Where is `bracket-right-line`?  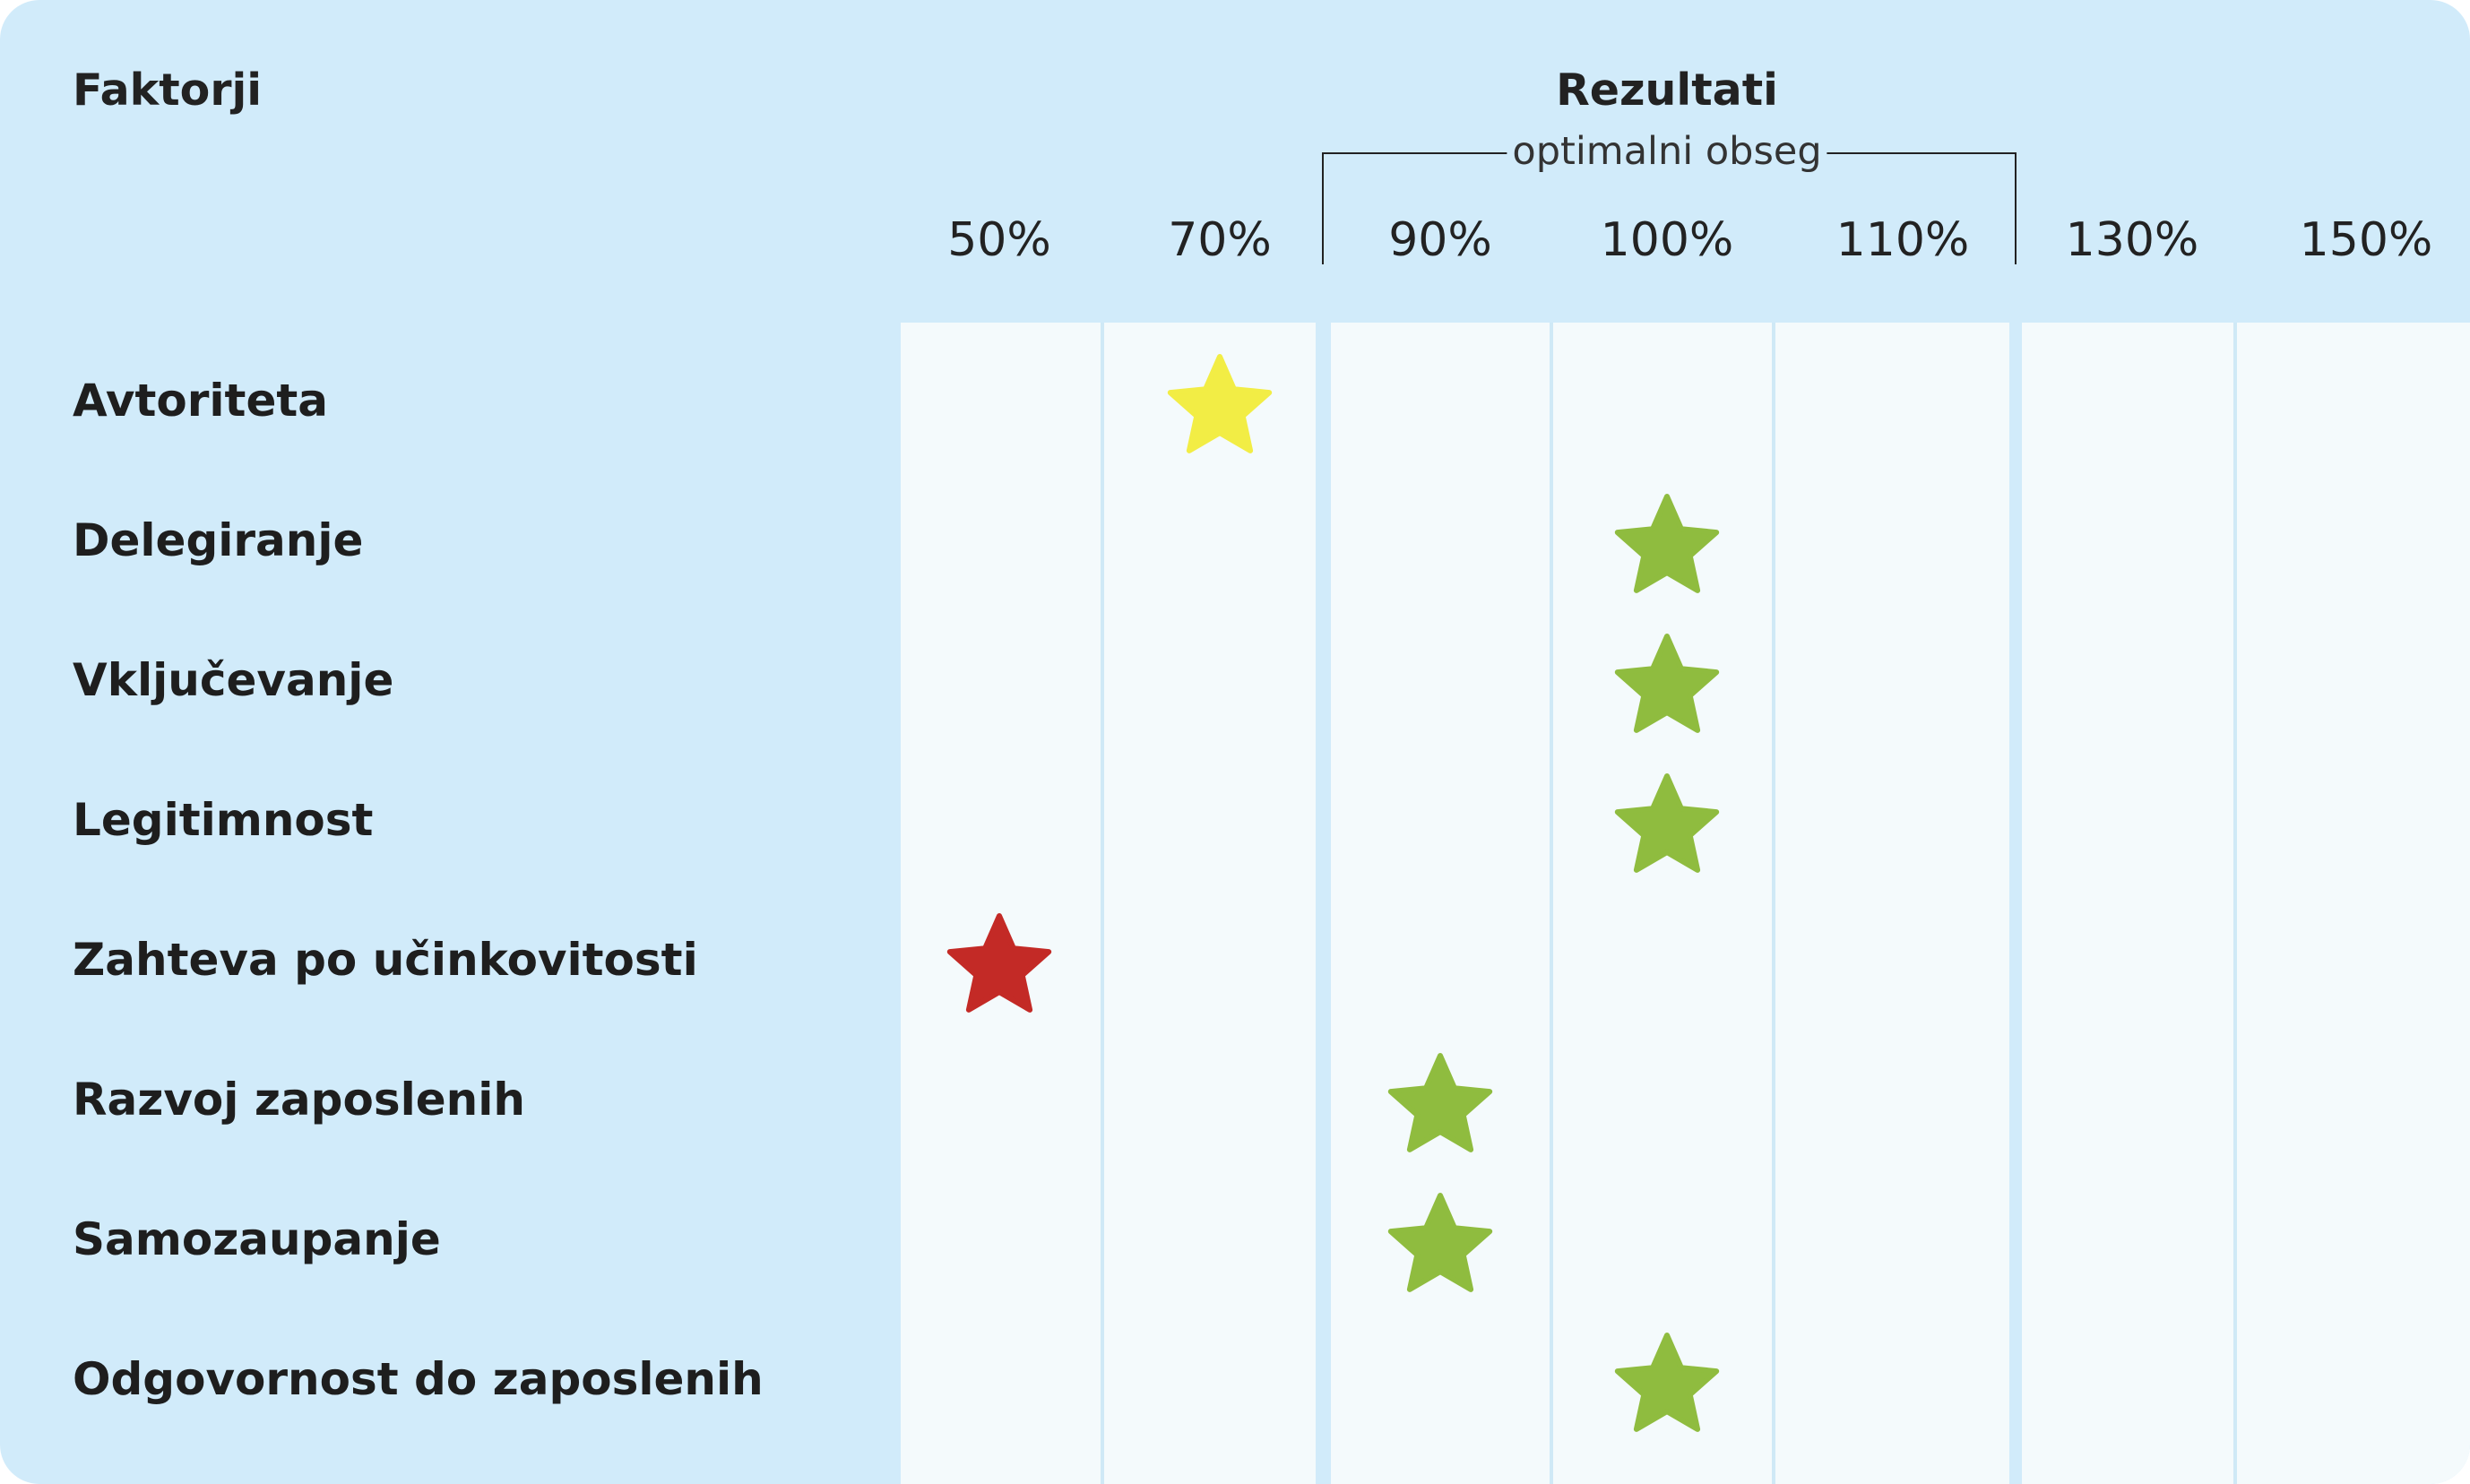 bracket-right-line is located at coordinates (2016, 208).